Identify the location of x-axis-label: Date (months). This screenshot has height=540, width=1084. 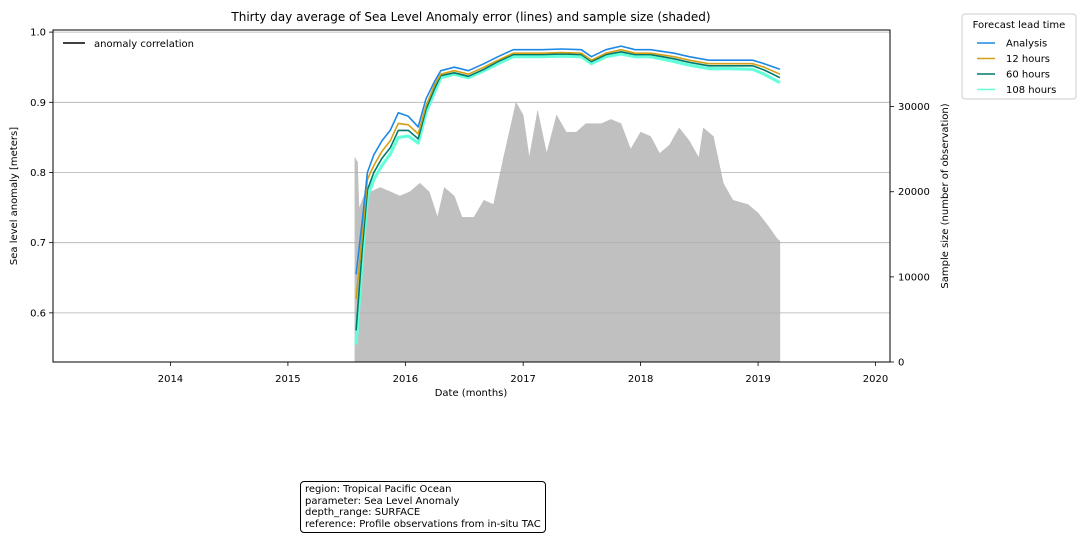
(471, 393).